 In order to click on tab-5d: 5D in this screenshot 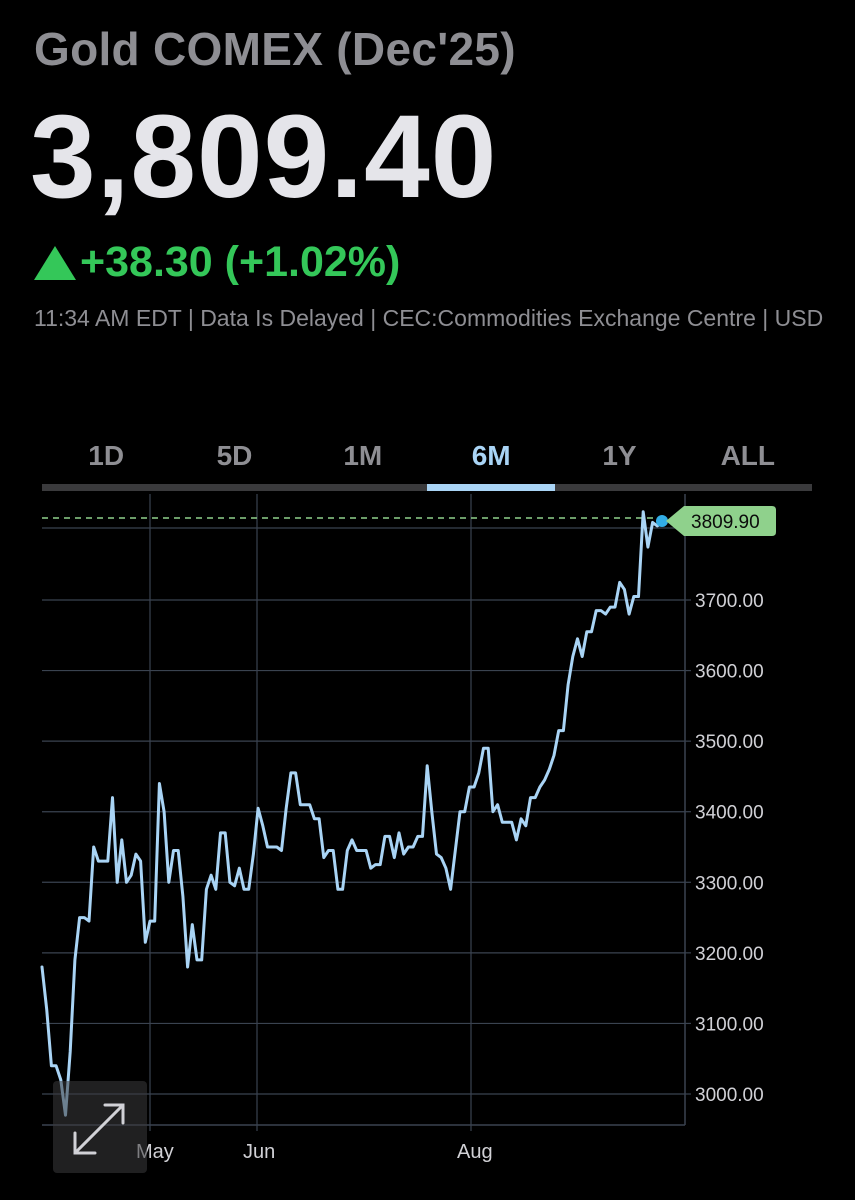, I will do `click(234, 466)`.